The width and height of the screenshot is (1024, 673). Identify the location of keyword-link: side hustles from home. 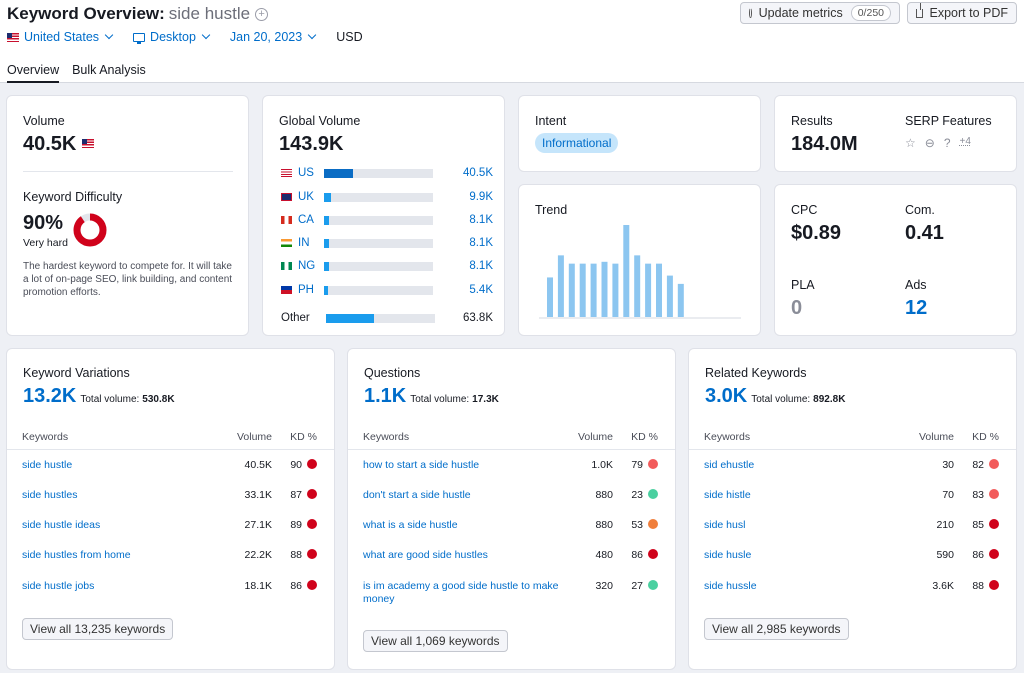
(76, 555).